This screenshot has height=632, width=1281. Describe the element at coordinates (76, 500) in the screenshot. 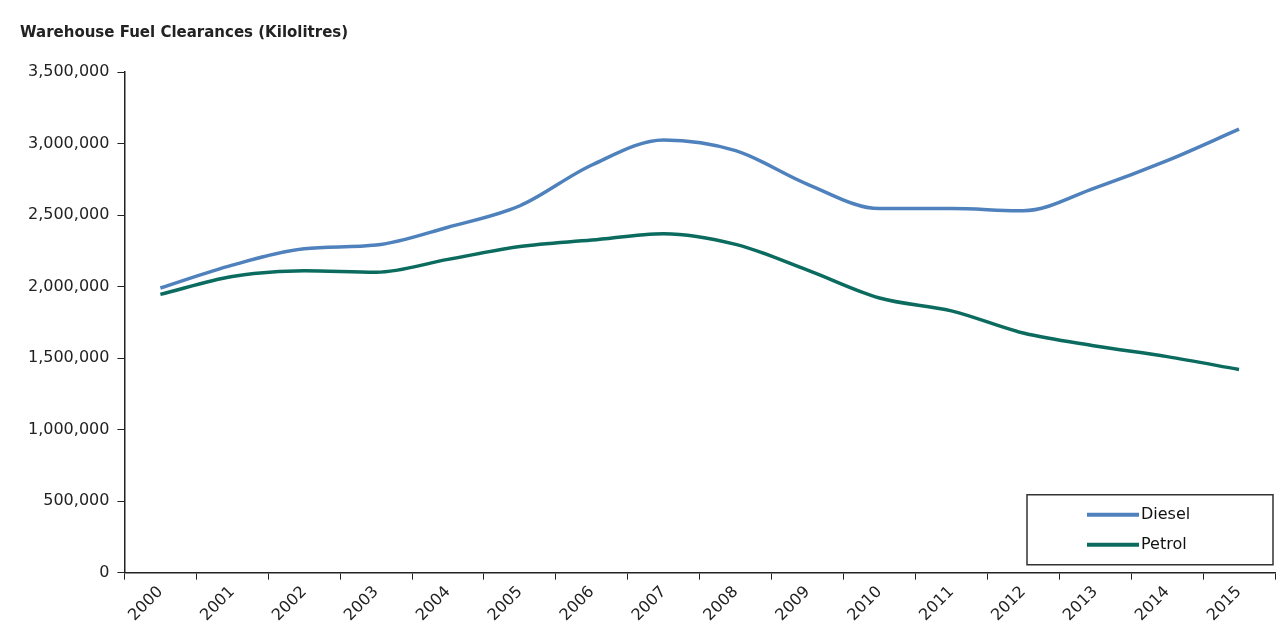

I see `y-tick-label: 500,000` at that location.